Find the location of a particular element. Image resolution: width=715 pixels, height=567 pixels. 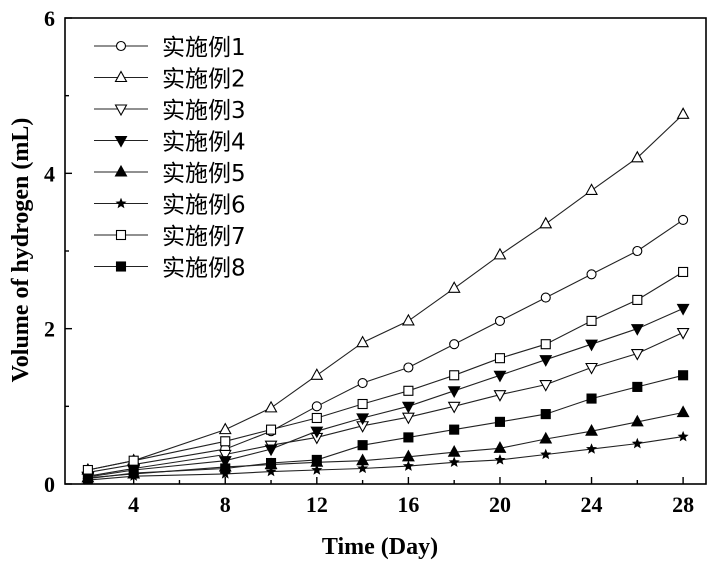

legend-item: 实施例2 is located at coordinates (170, 80).